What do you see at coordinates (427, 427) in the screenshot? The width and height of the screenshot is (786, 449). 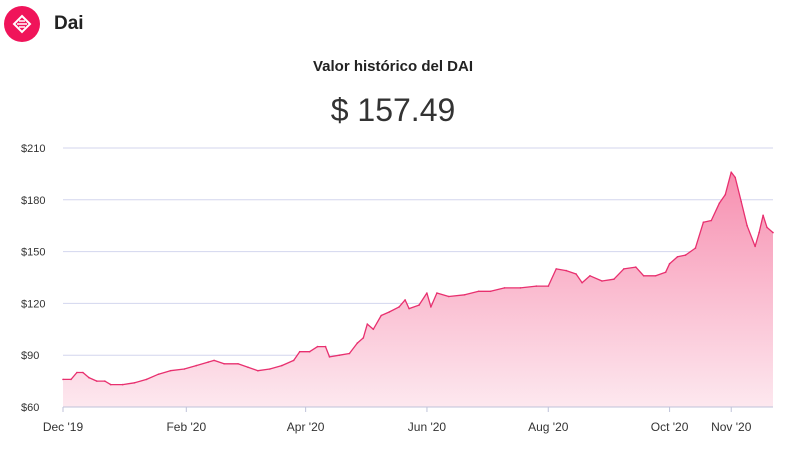 I see `x-tick-label: Jun '20` at bounding box center [427, 427].